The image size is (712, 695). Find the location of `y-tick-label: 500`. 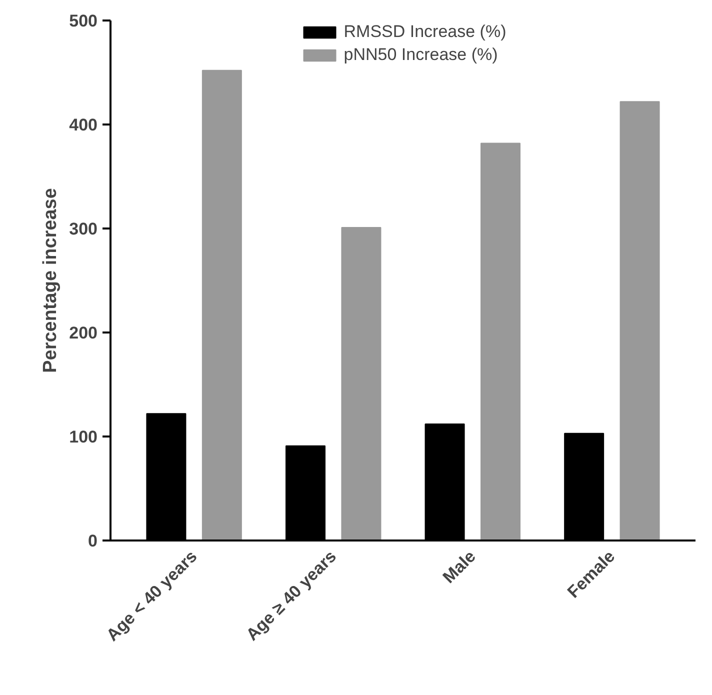

y-tick-label: 500 is located at coordinates (83, 21).